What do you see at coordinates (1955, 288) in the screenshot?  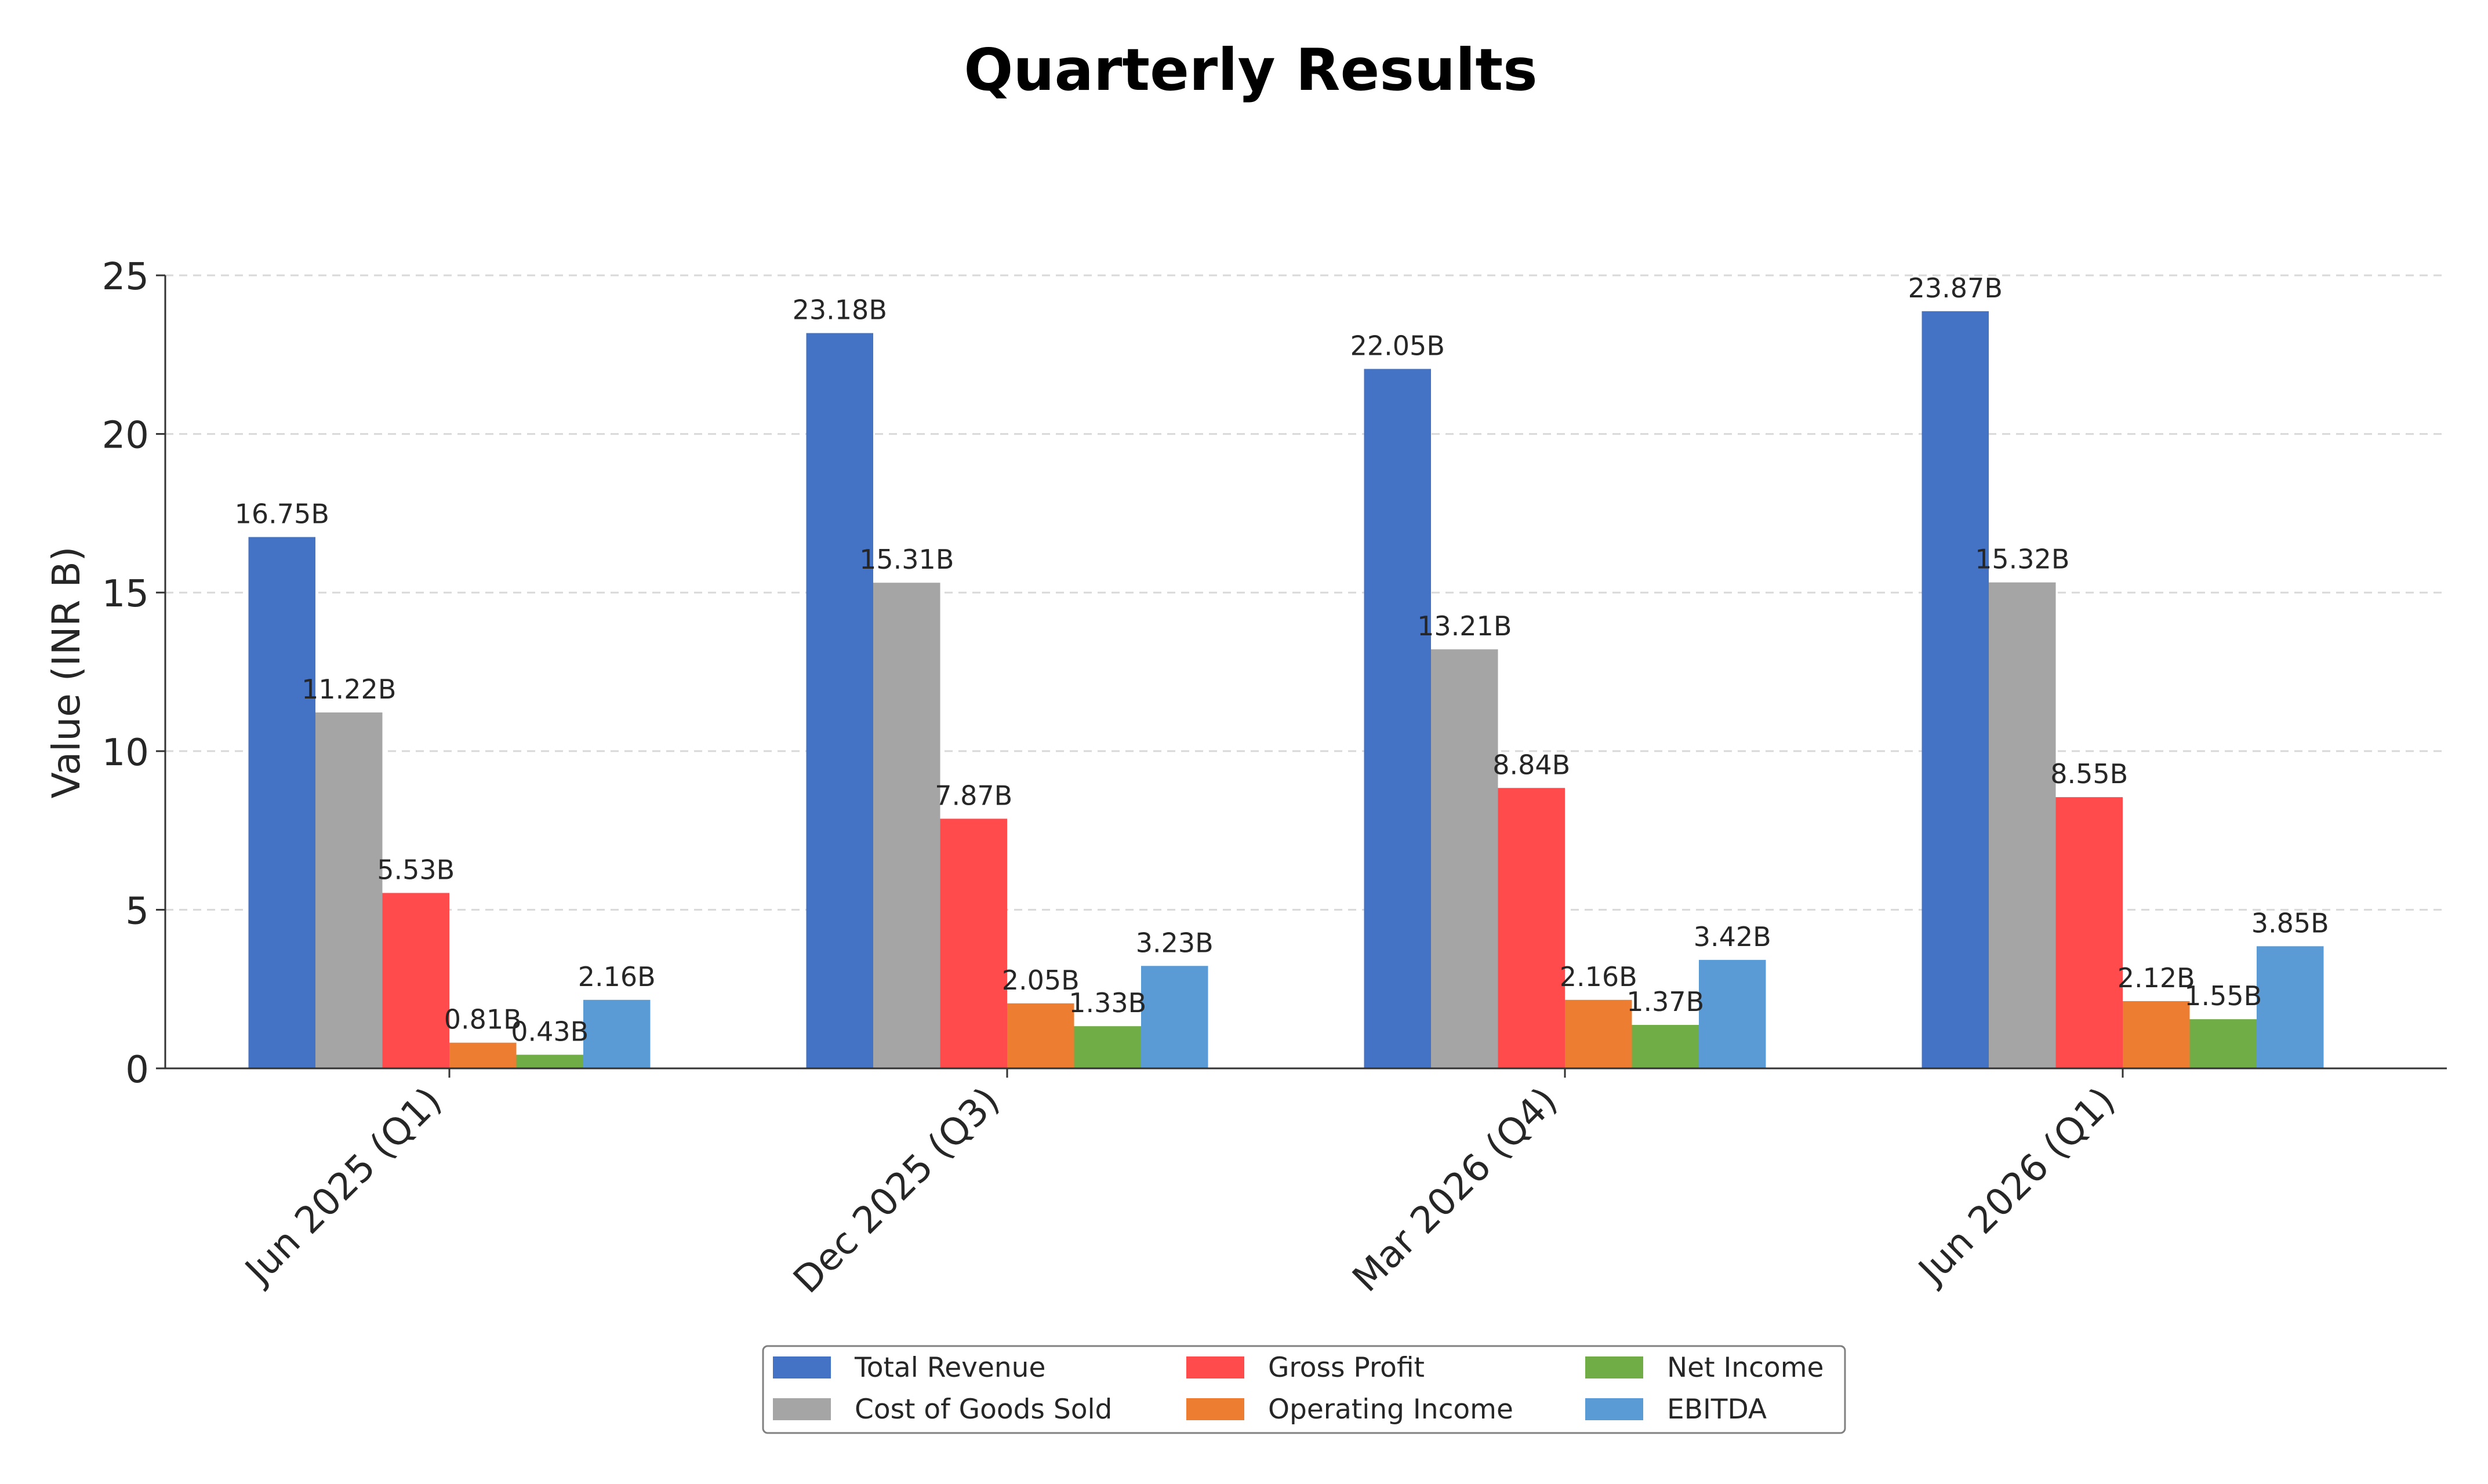 I see `bar-value-label: 23.87B` at bounding box center [1955, 288].